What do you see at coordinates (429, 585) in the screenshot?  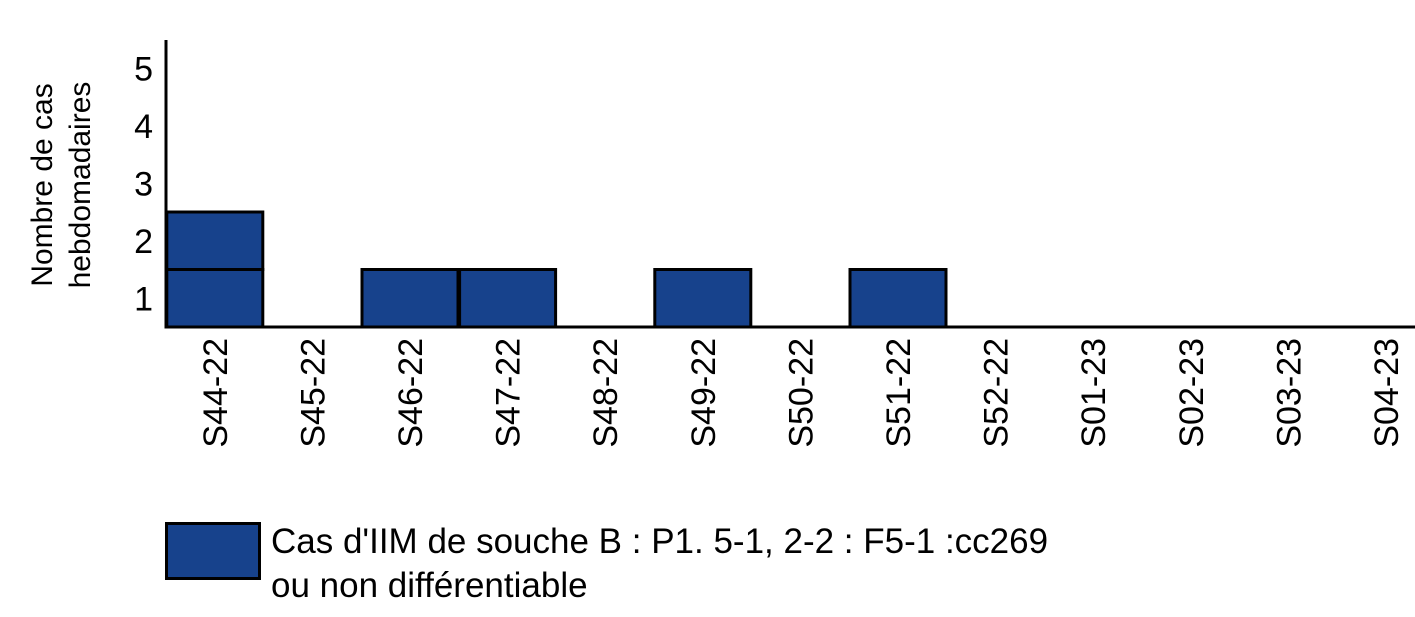 I see `legend-label-line2: ou non différentiable` at bounding box center [429, 585].